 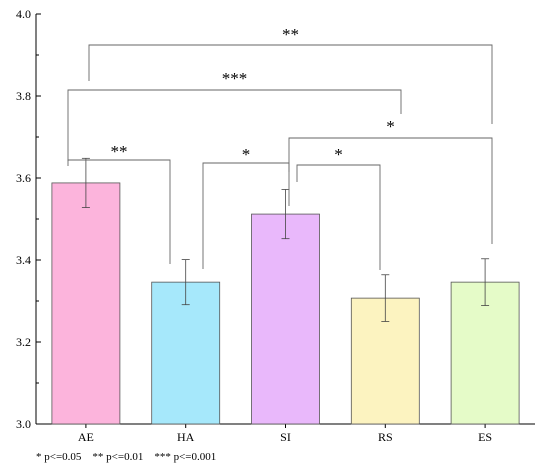 What do you see at coordinates (285, 319) in the screenshot?
I see `bar-si` at bounding box center [285, 319].